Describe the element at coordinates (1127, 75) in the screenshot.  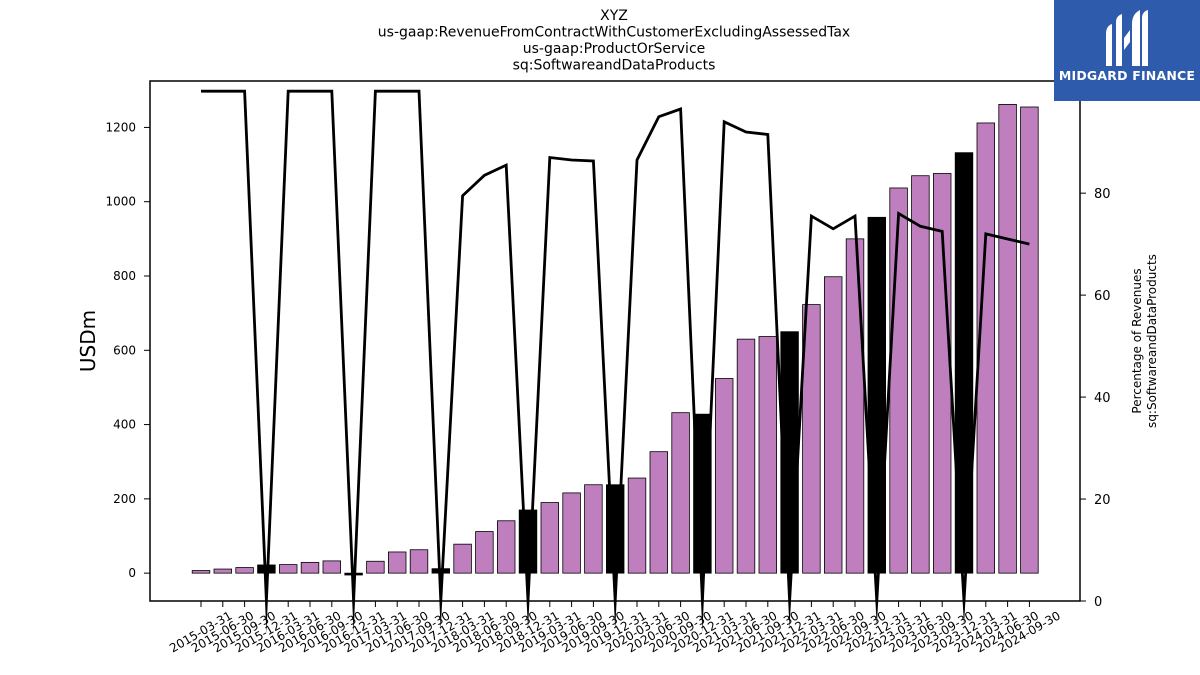
I see `logo-text: MIDGARD FINANCE` at that location.